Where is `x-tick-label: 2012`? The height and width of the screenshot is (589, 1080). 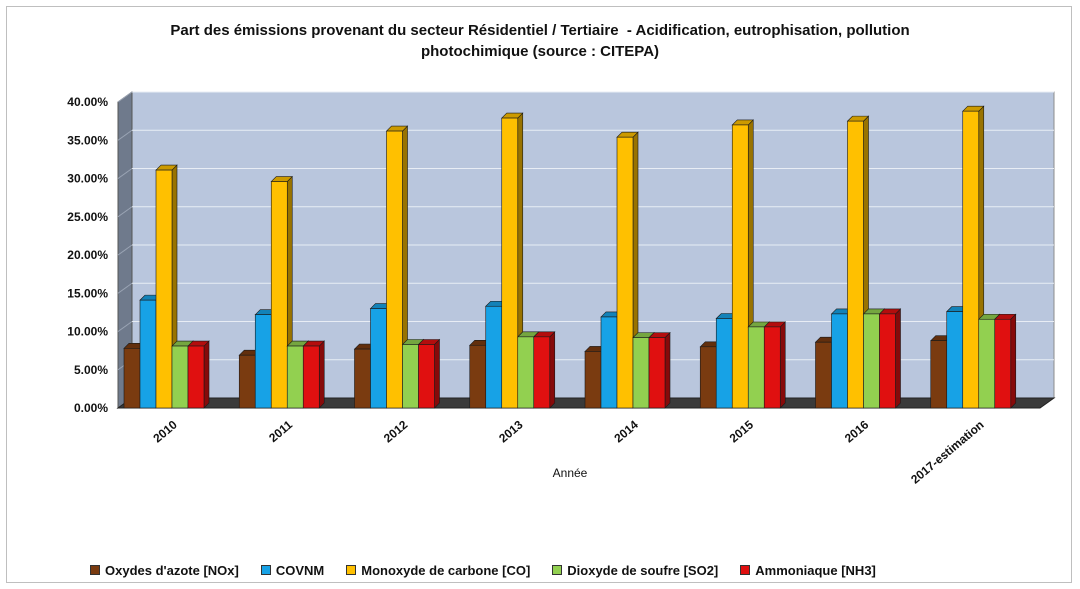 x-tick-label: 2012 is located at coordinates (396, 431).